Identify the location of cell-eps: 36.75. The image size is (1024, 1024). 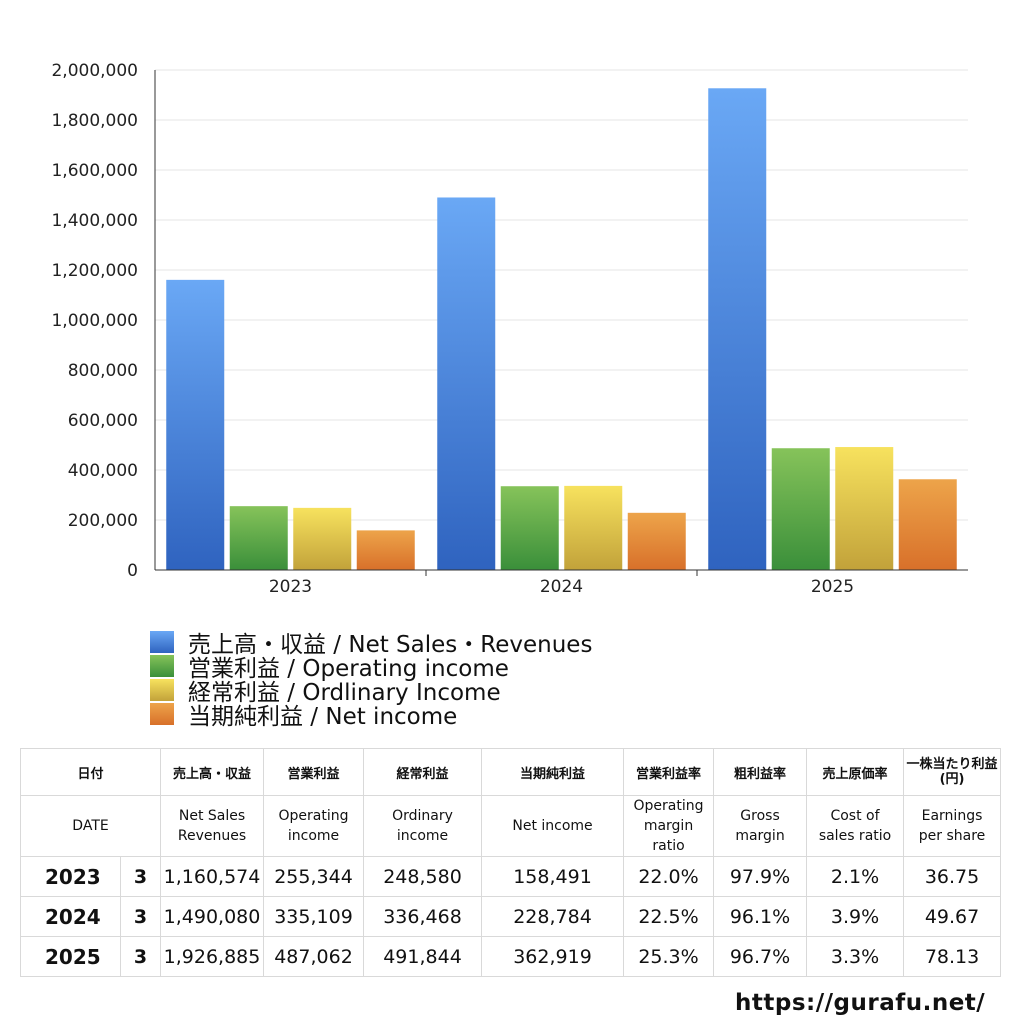
(952, 876).